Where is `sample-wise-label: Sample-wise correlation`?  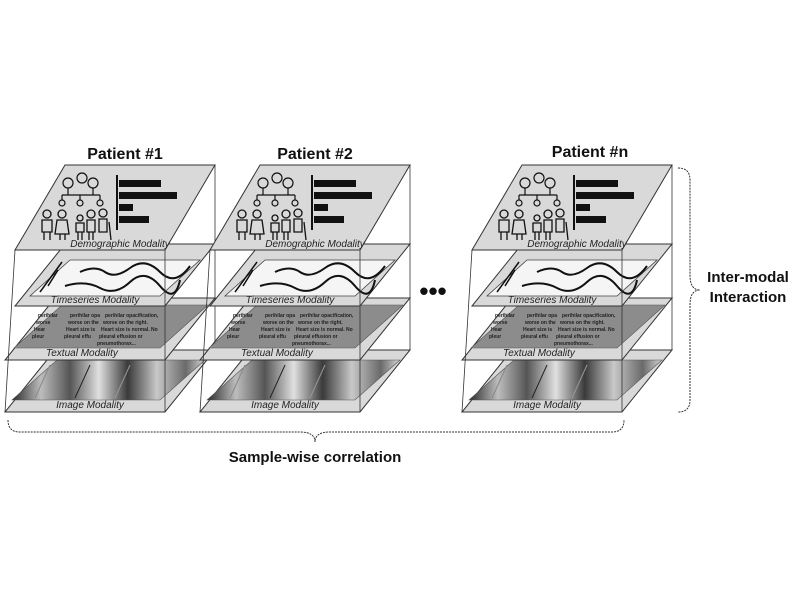
sample-wise-label: Sample-wise correlation is located at coordinates (315, 457).